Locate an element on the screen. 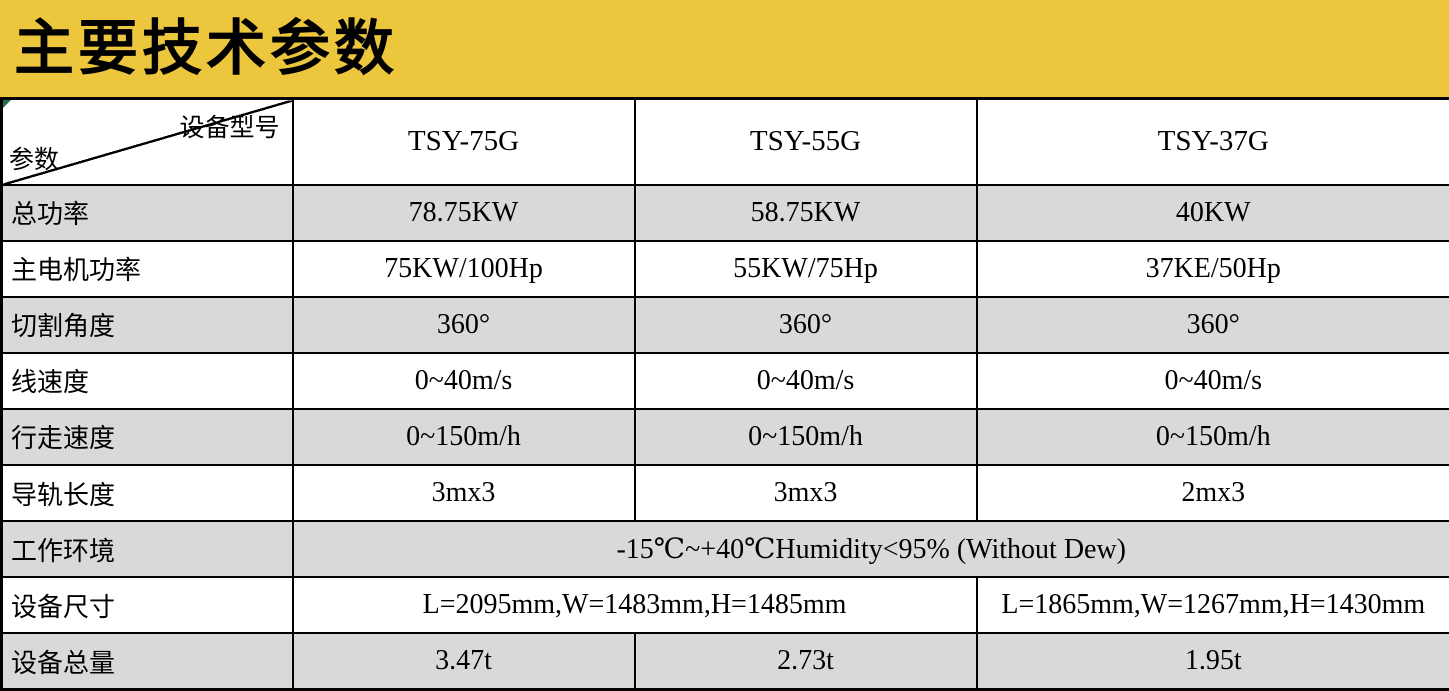  table-row: 主电机功率 75KW/100Hp 55KW/75Hp 37KE/50Hp is located at coordinates (724, 268).